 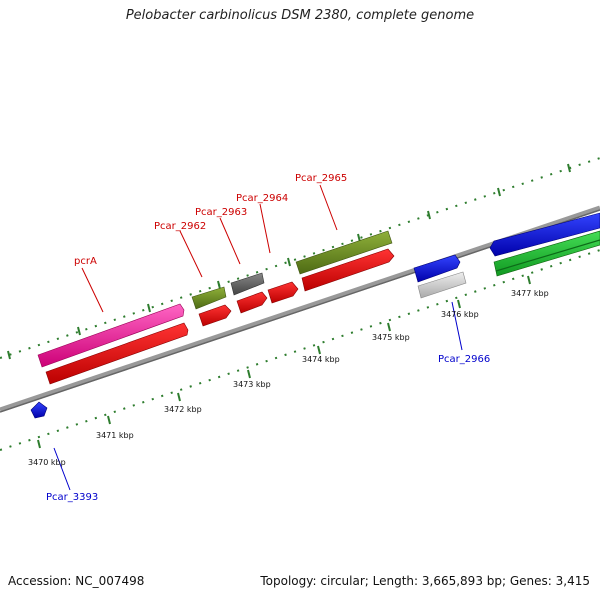 What do you see at coordinates (262, 198) in the screenshot?
I see `label-pcar-2964: Pcar_2964` at bounding box center [262, 198].